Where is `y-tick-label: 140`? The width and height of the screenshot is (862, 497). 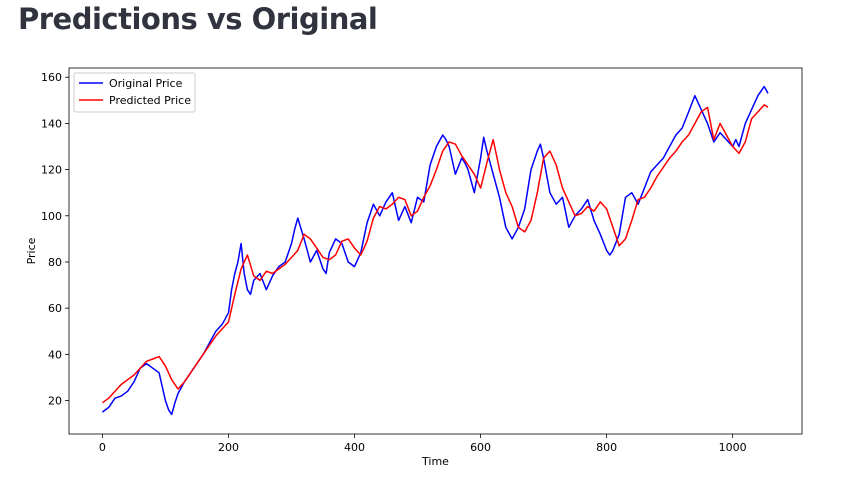
y-tick-label: 140 is located at coordinates (51, 123).